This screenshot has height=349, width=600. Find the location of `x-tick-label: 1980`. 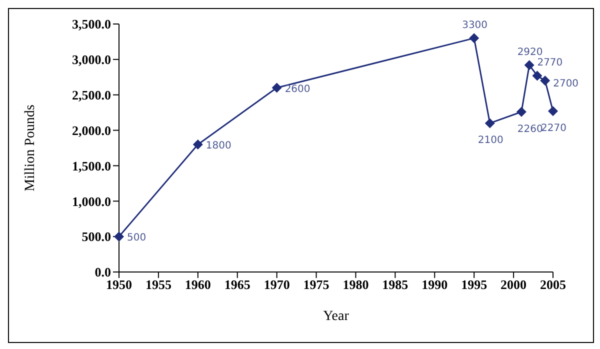

x-tick-label: 1980 is located at coordinates (355, 284).